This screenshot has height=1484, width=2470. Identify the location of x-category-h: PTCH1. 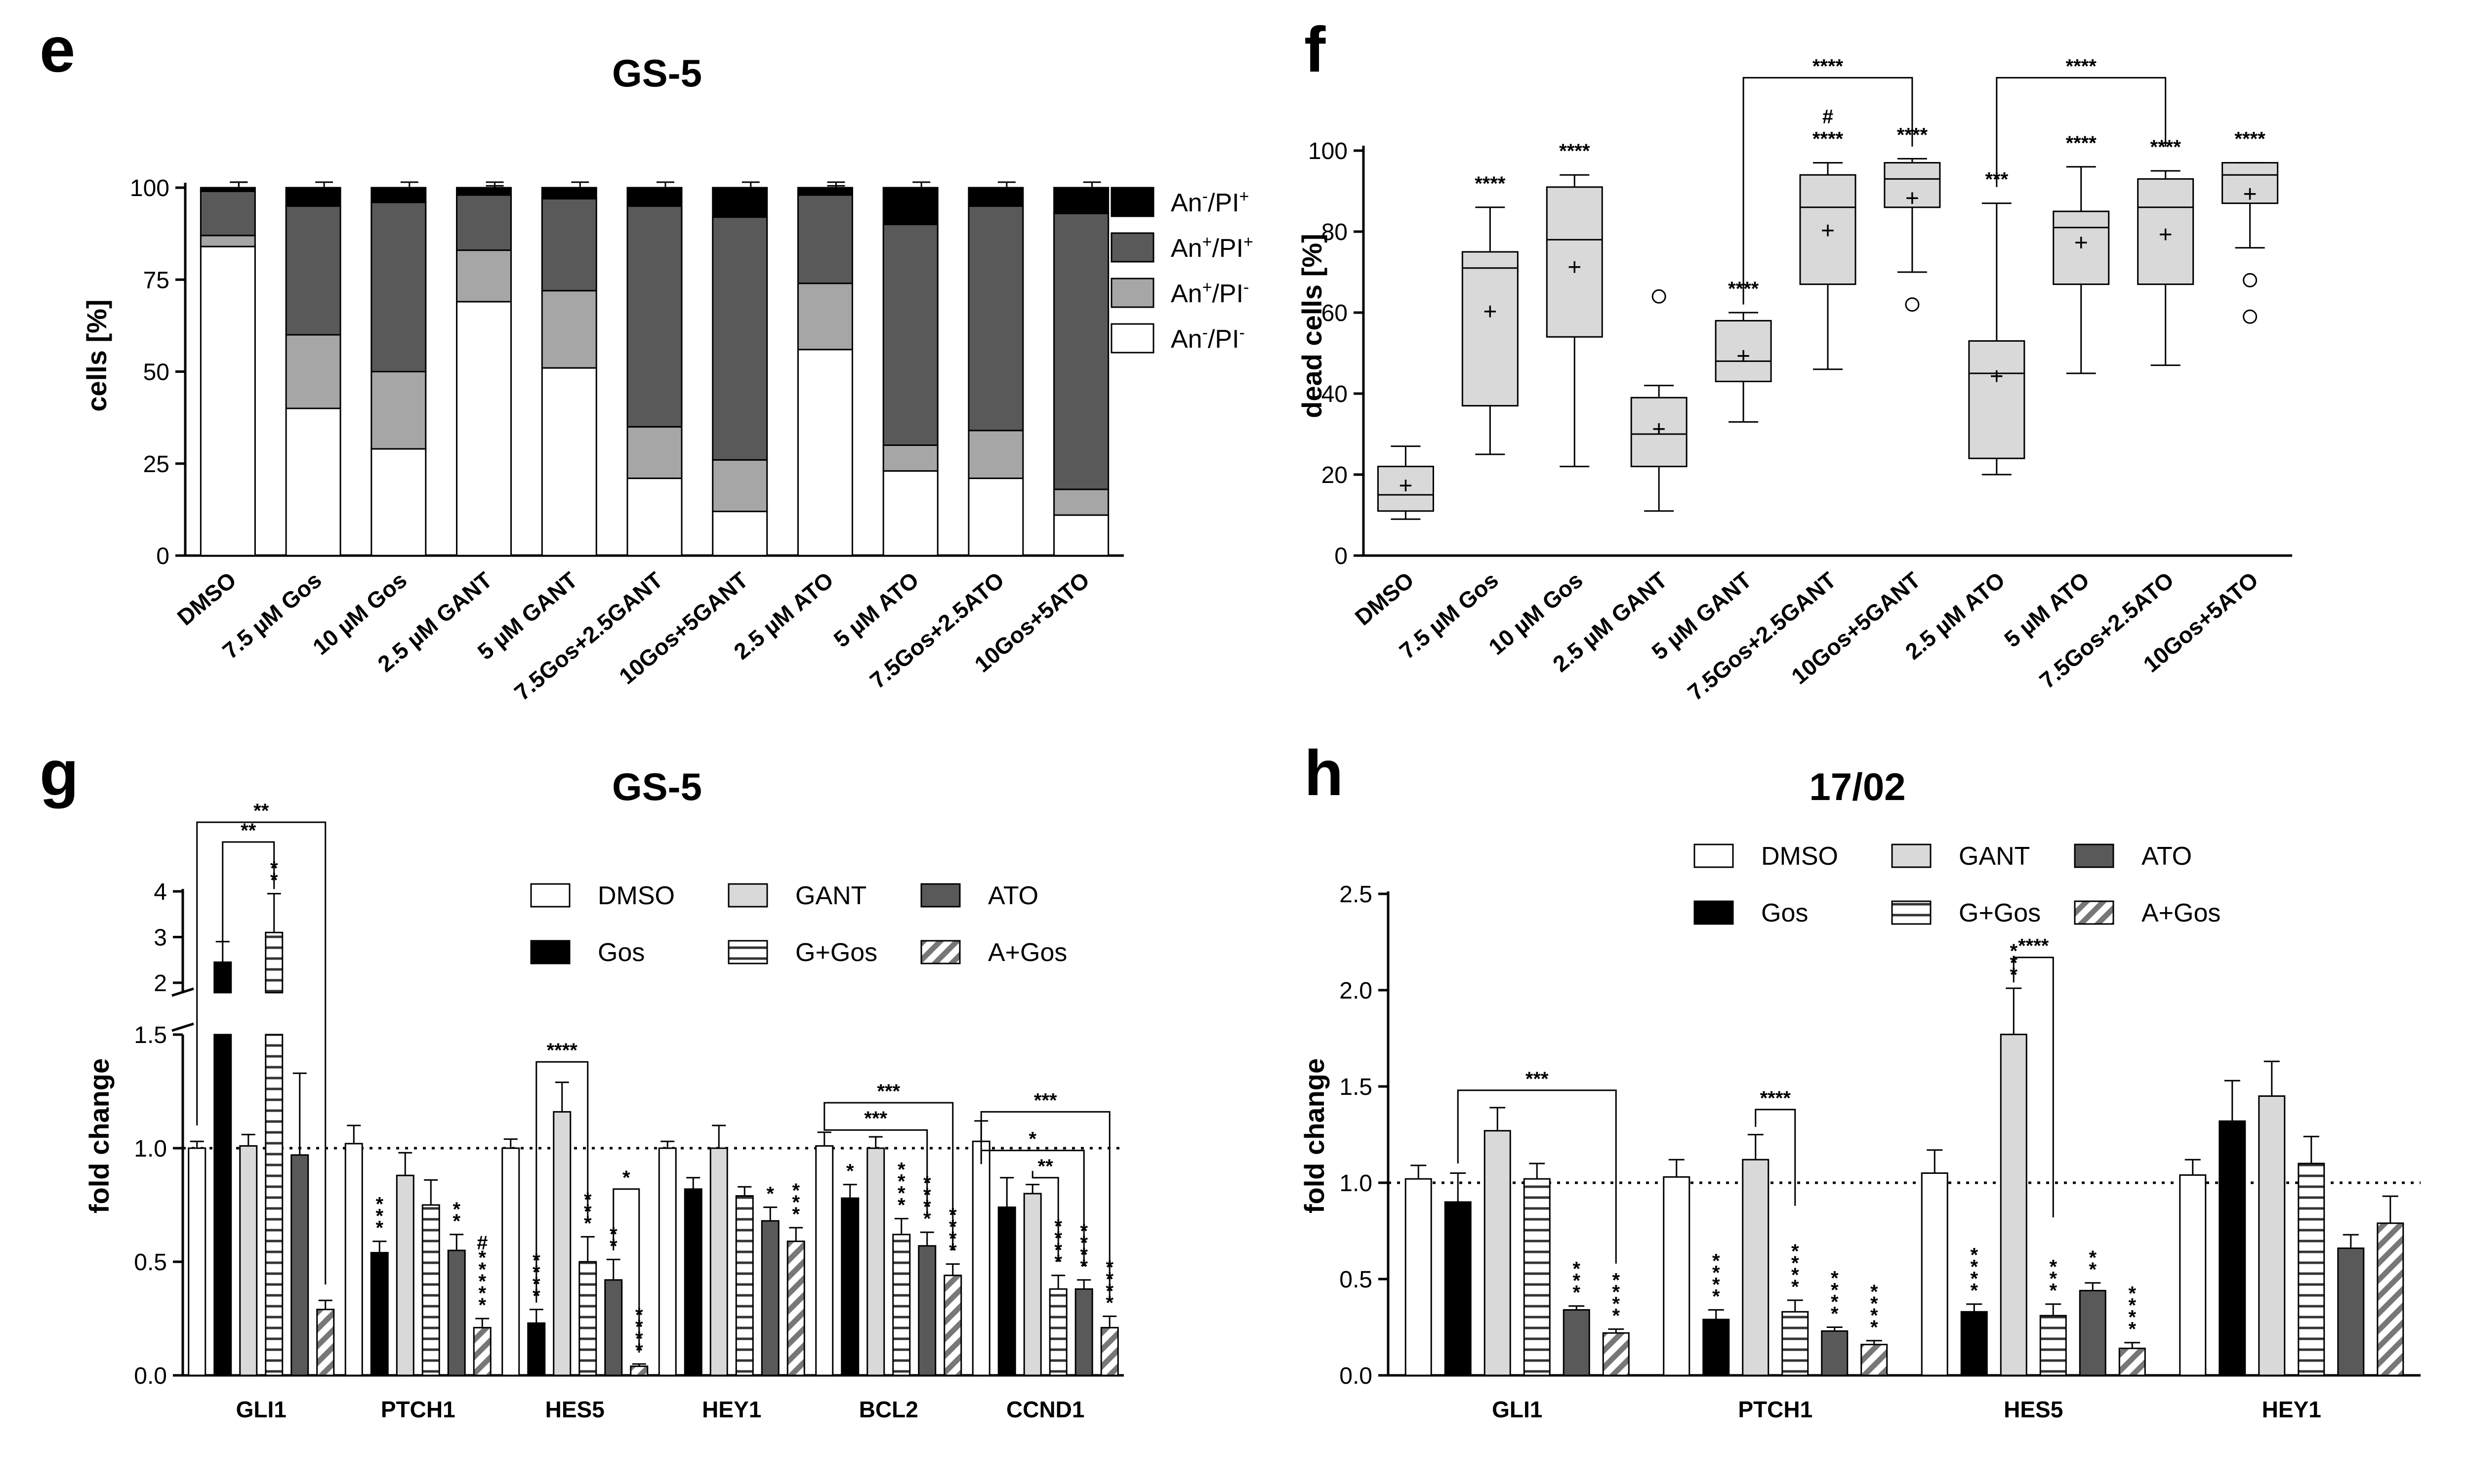
(1775, 1410).